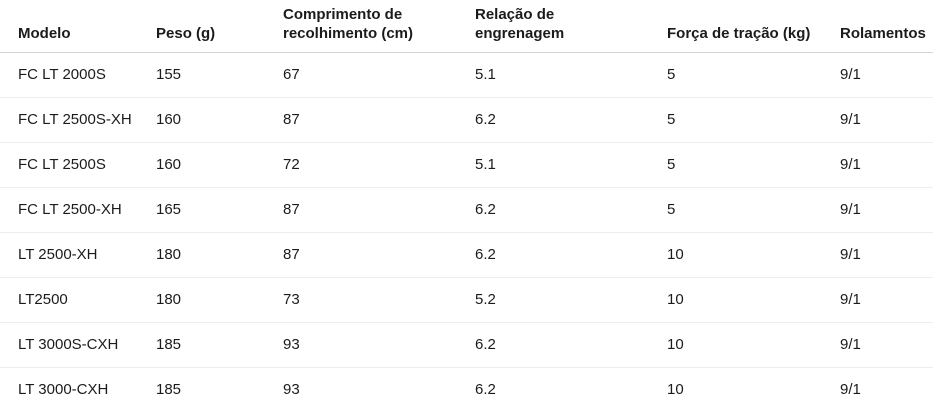 The height and width of the screenshot is (406, 933). Describe the element at coordinates (78, 26) in the screenshot. I see `column-header-modelo: Modelo` at that location.